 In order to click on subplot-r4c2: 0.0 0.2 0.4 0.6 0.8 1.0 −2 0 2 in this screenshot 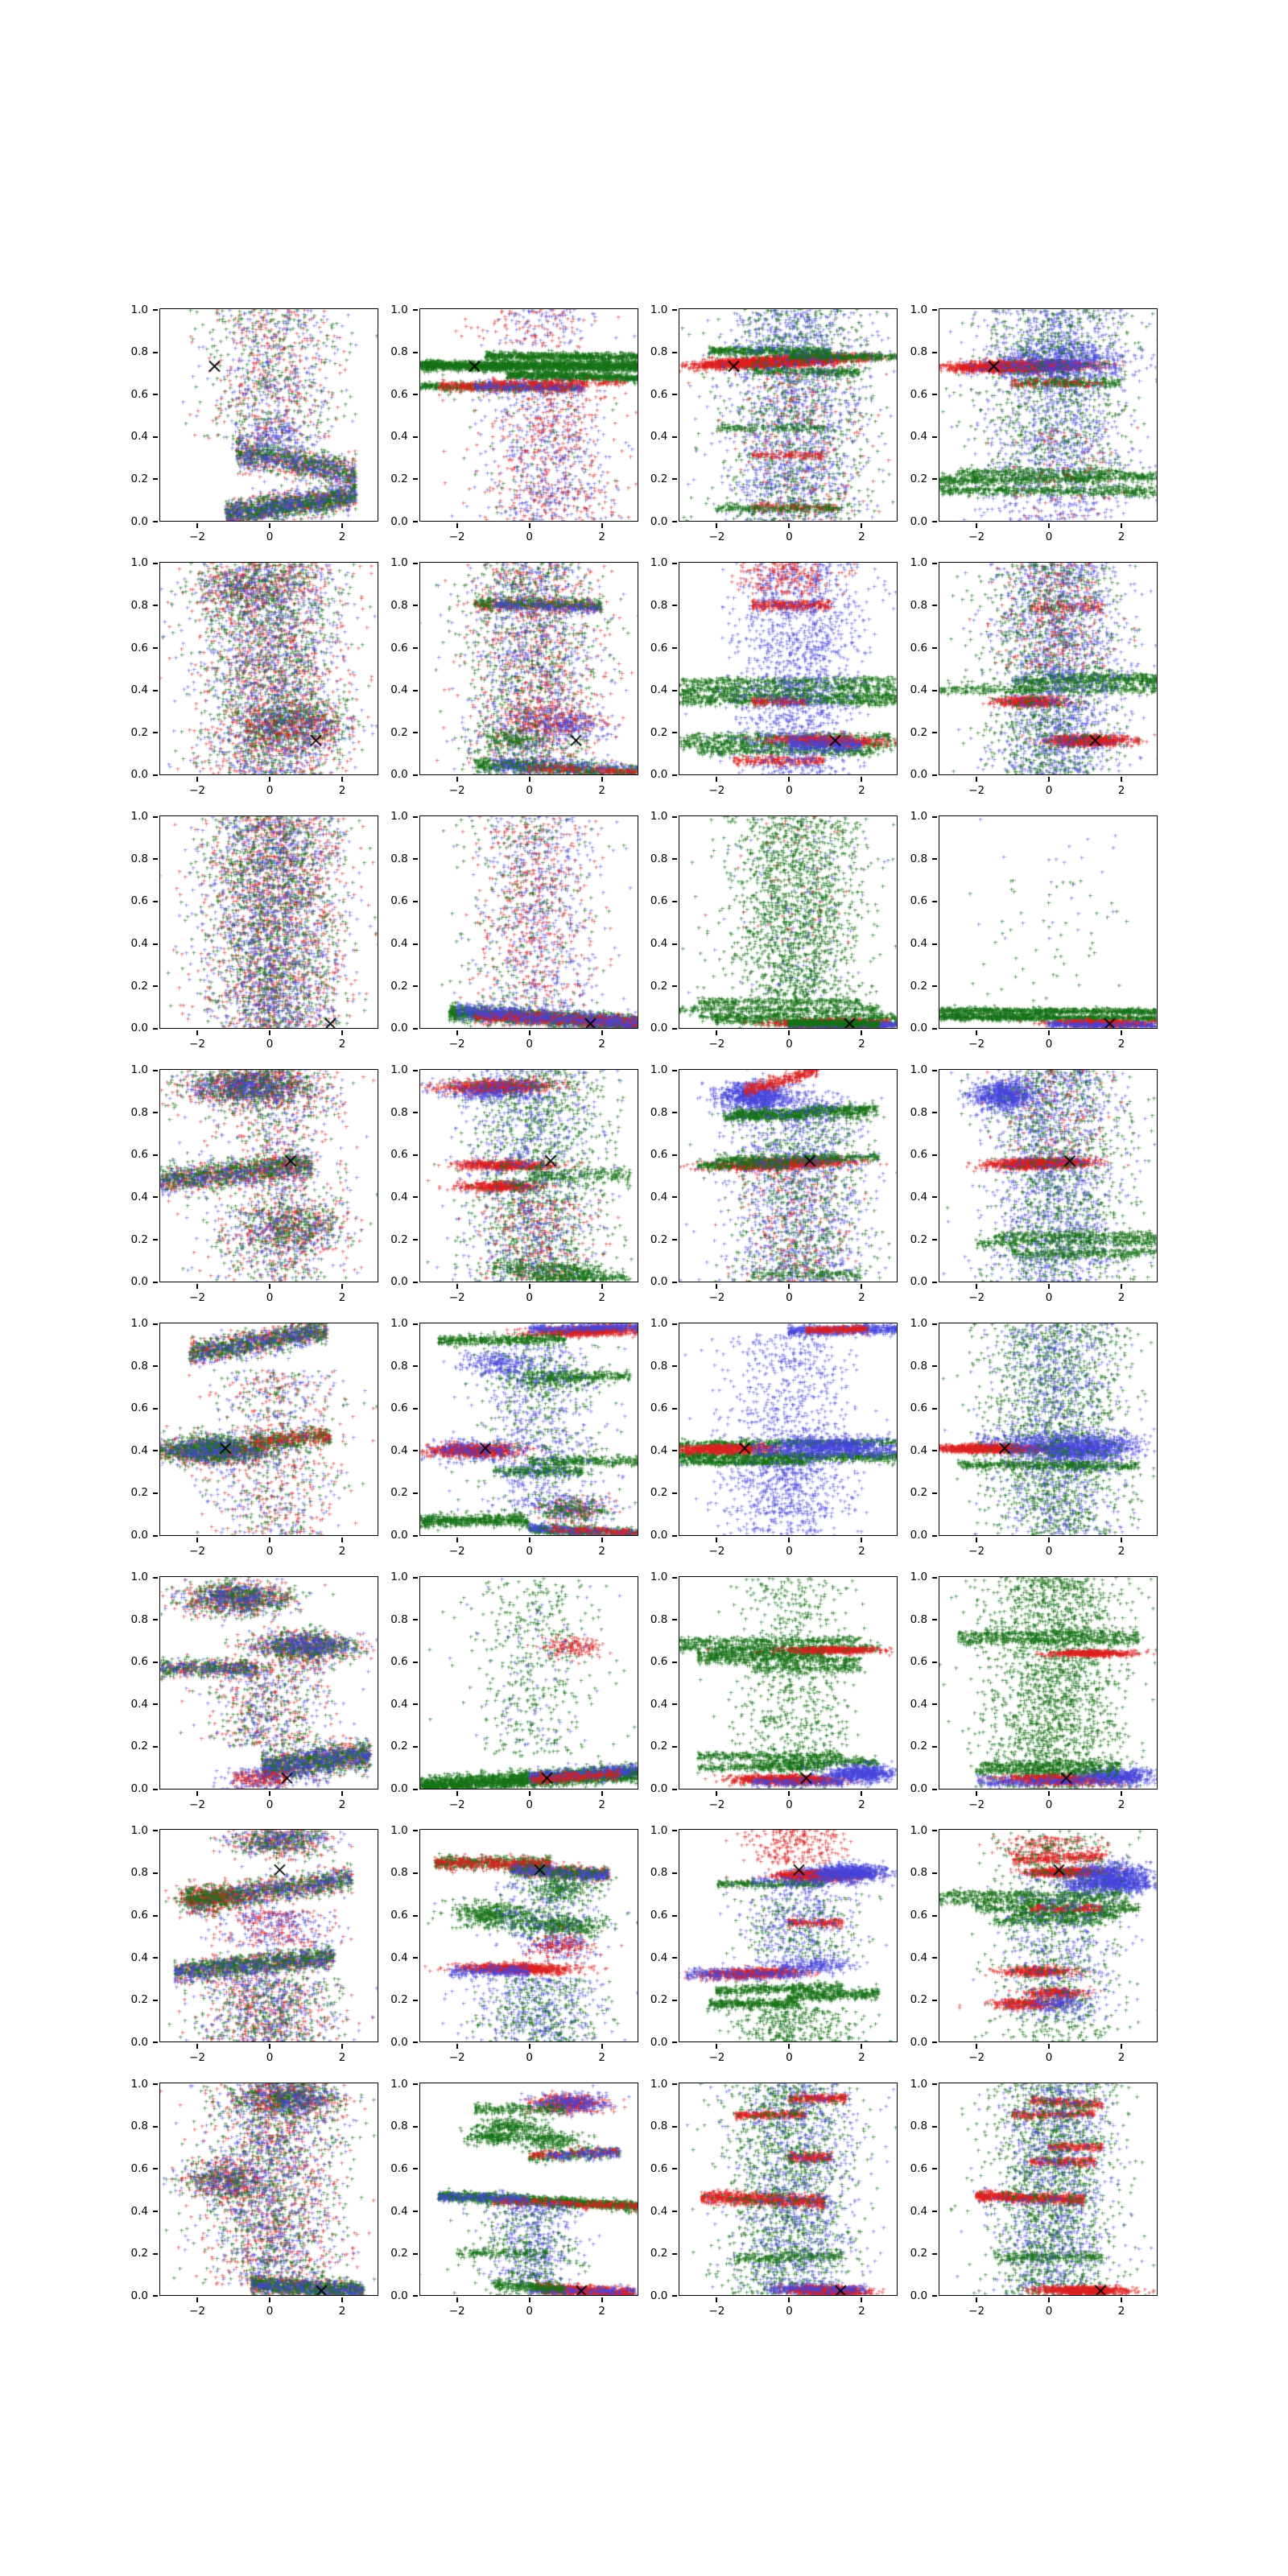, I will do `click(514, 1183)`.